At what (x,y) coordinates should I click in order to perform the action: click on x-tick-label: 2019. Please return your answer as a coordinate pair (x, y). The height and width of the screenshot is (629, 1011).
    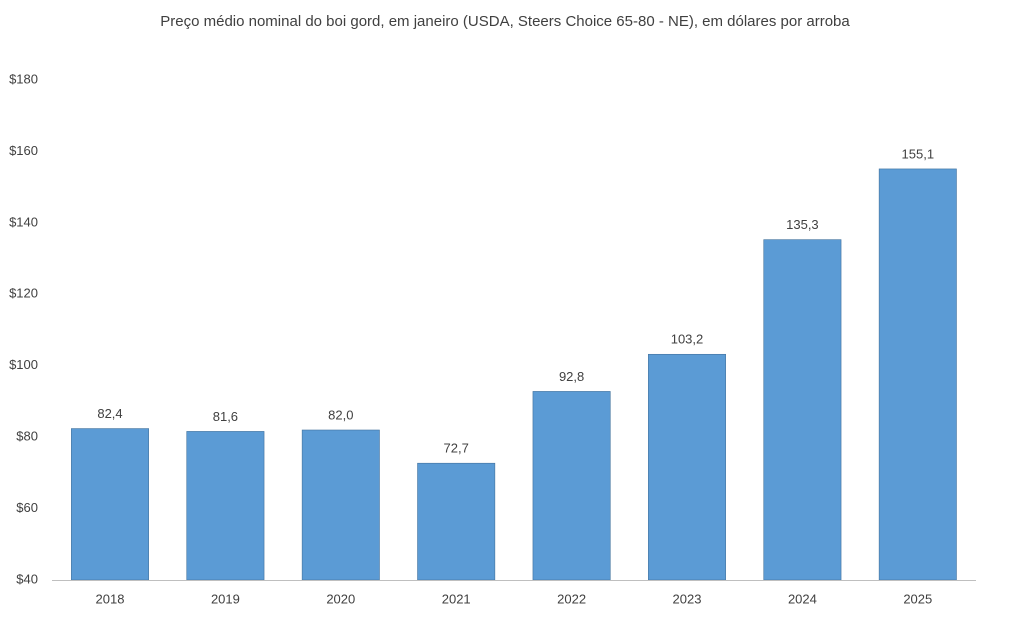
    Looking at the image, I should click on (225, 598).